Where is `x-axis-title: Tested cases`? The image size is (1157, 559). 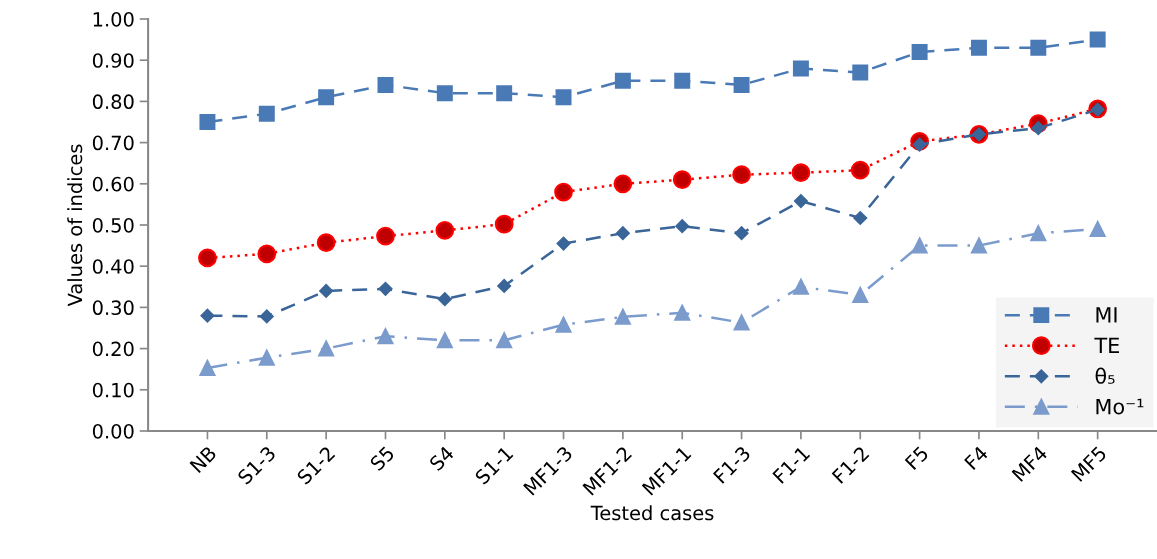 x-axis-title: Tested cases is located at coordinates (652, 513).